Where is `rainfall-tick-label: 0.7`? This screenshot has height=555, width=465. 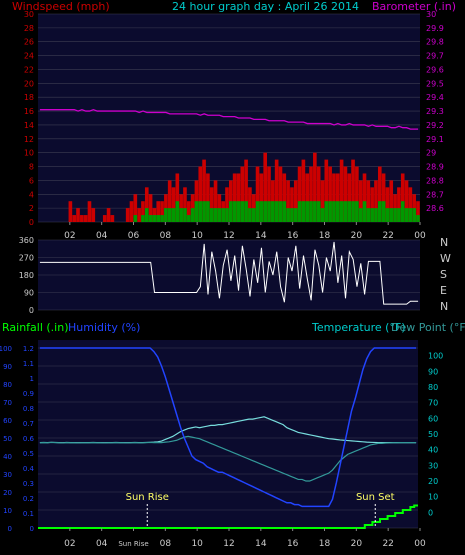 rainfall-tick-label: 0.7 is located at coordinates (28, 424).